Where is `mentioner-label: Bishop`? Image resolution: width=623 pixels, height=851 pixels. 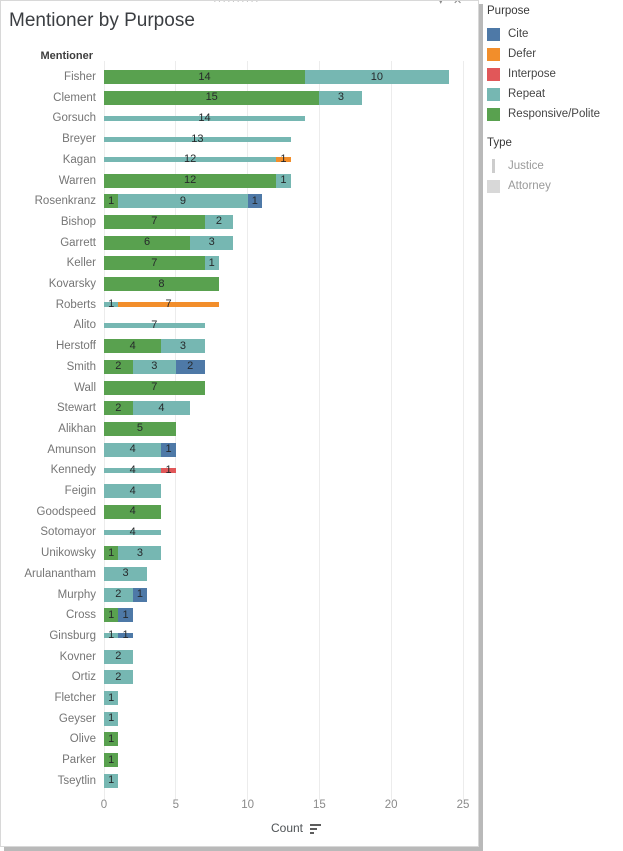 mentioner-label: Bishop is located at coordinates (78, 221).